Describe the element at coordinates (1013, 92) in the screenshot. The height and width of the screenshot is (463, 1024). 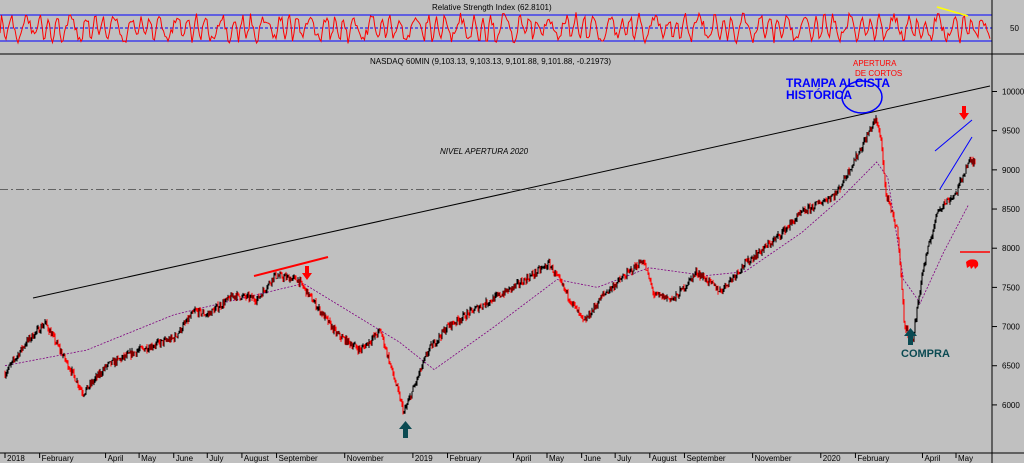
I see `y-tick-label: 10000` at that location.